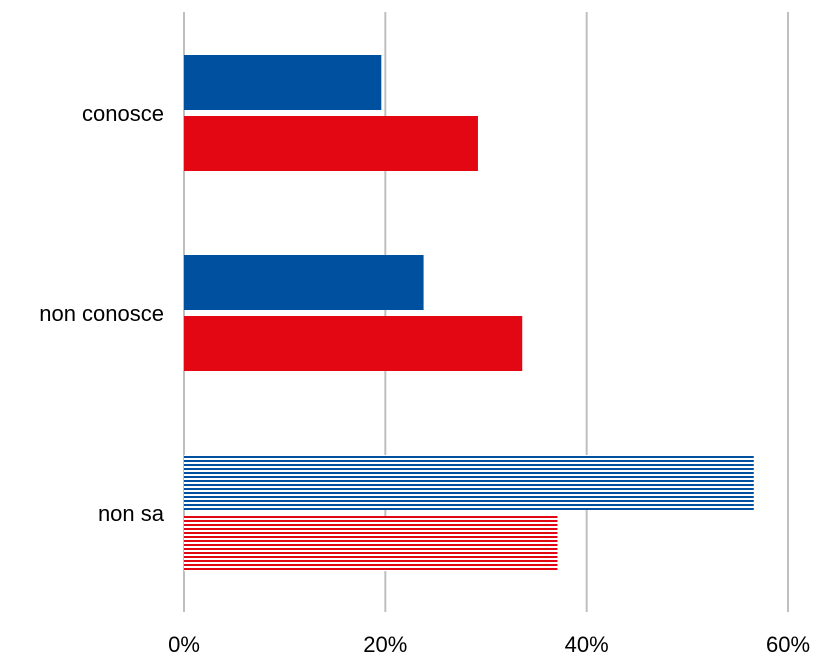 This screenshot has height=661, width=819. I want to click on category-label: non conosce, so click(101, 313).